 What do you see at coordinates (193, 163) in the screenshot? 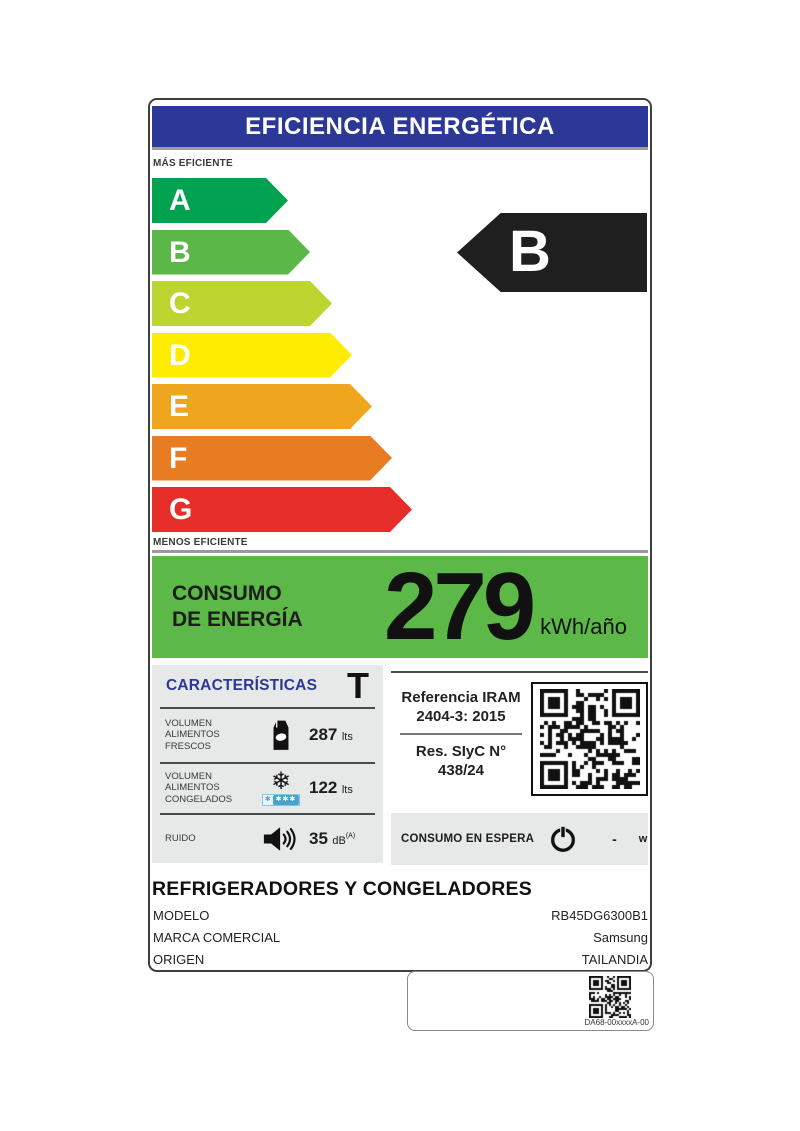
I see `more-efficient-label: MÁS EFICIENTE` at bounding box center [193, 163].